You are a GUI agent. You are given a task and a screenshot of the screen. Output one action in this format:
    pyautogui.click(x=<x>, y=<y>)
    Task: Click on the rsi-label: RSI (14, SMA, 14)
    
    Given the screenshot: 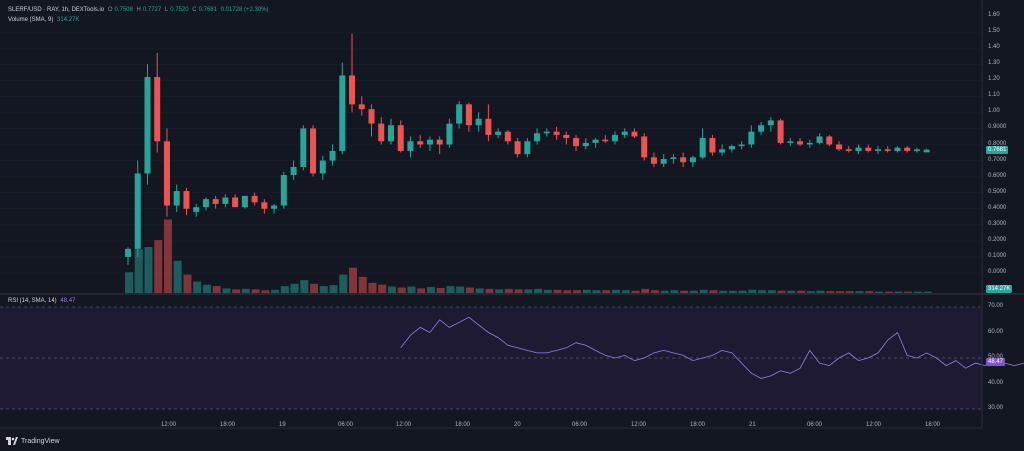 What is the action you would take?
    pyautogui.click(x=32, y=301)
    